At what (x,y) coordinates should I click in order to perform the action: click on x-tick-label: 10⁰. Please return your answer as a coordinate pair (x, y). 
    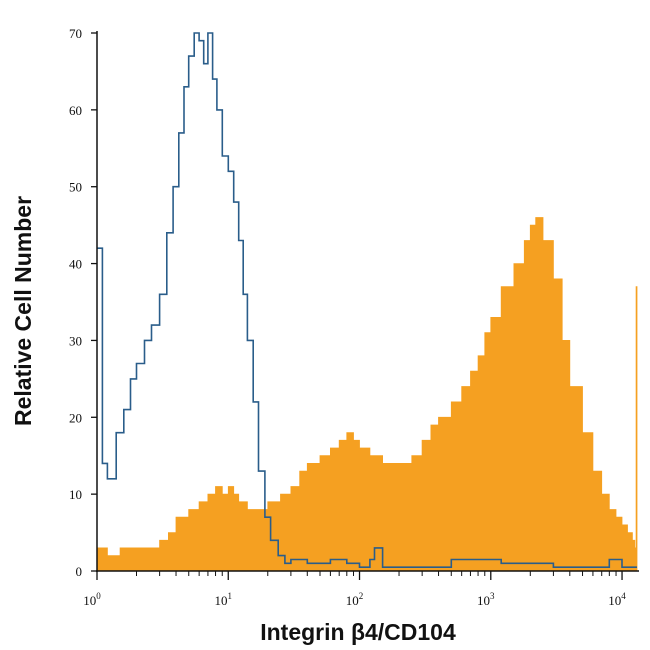
    Looking at the image, I should click on (92, 599).